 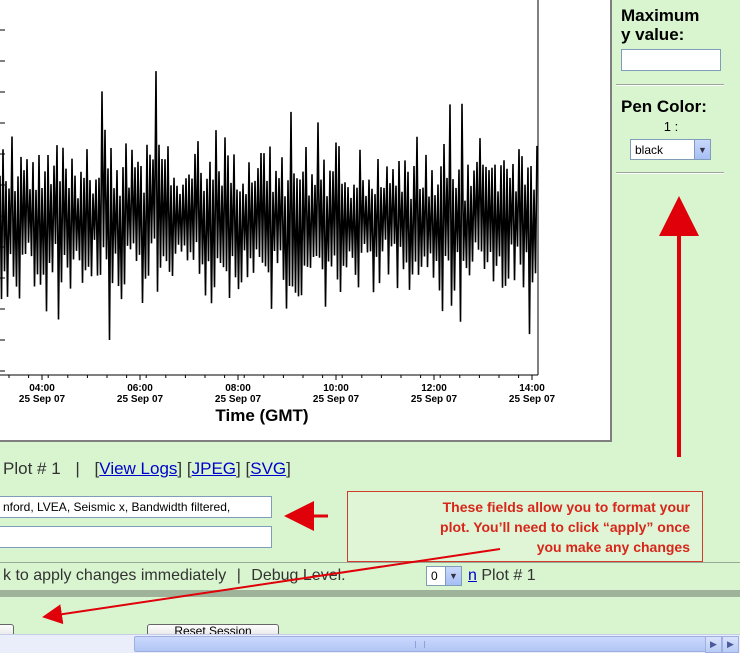 What do you see at coordinates (434, 576) in the screenshot?
I see `debug-level-value: 0` at bounding box center [434, 576].